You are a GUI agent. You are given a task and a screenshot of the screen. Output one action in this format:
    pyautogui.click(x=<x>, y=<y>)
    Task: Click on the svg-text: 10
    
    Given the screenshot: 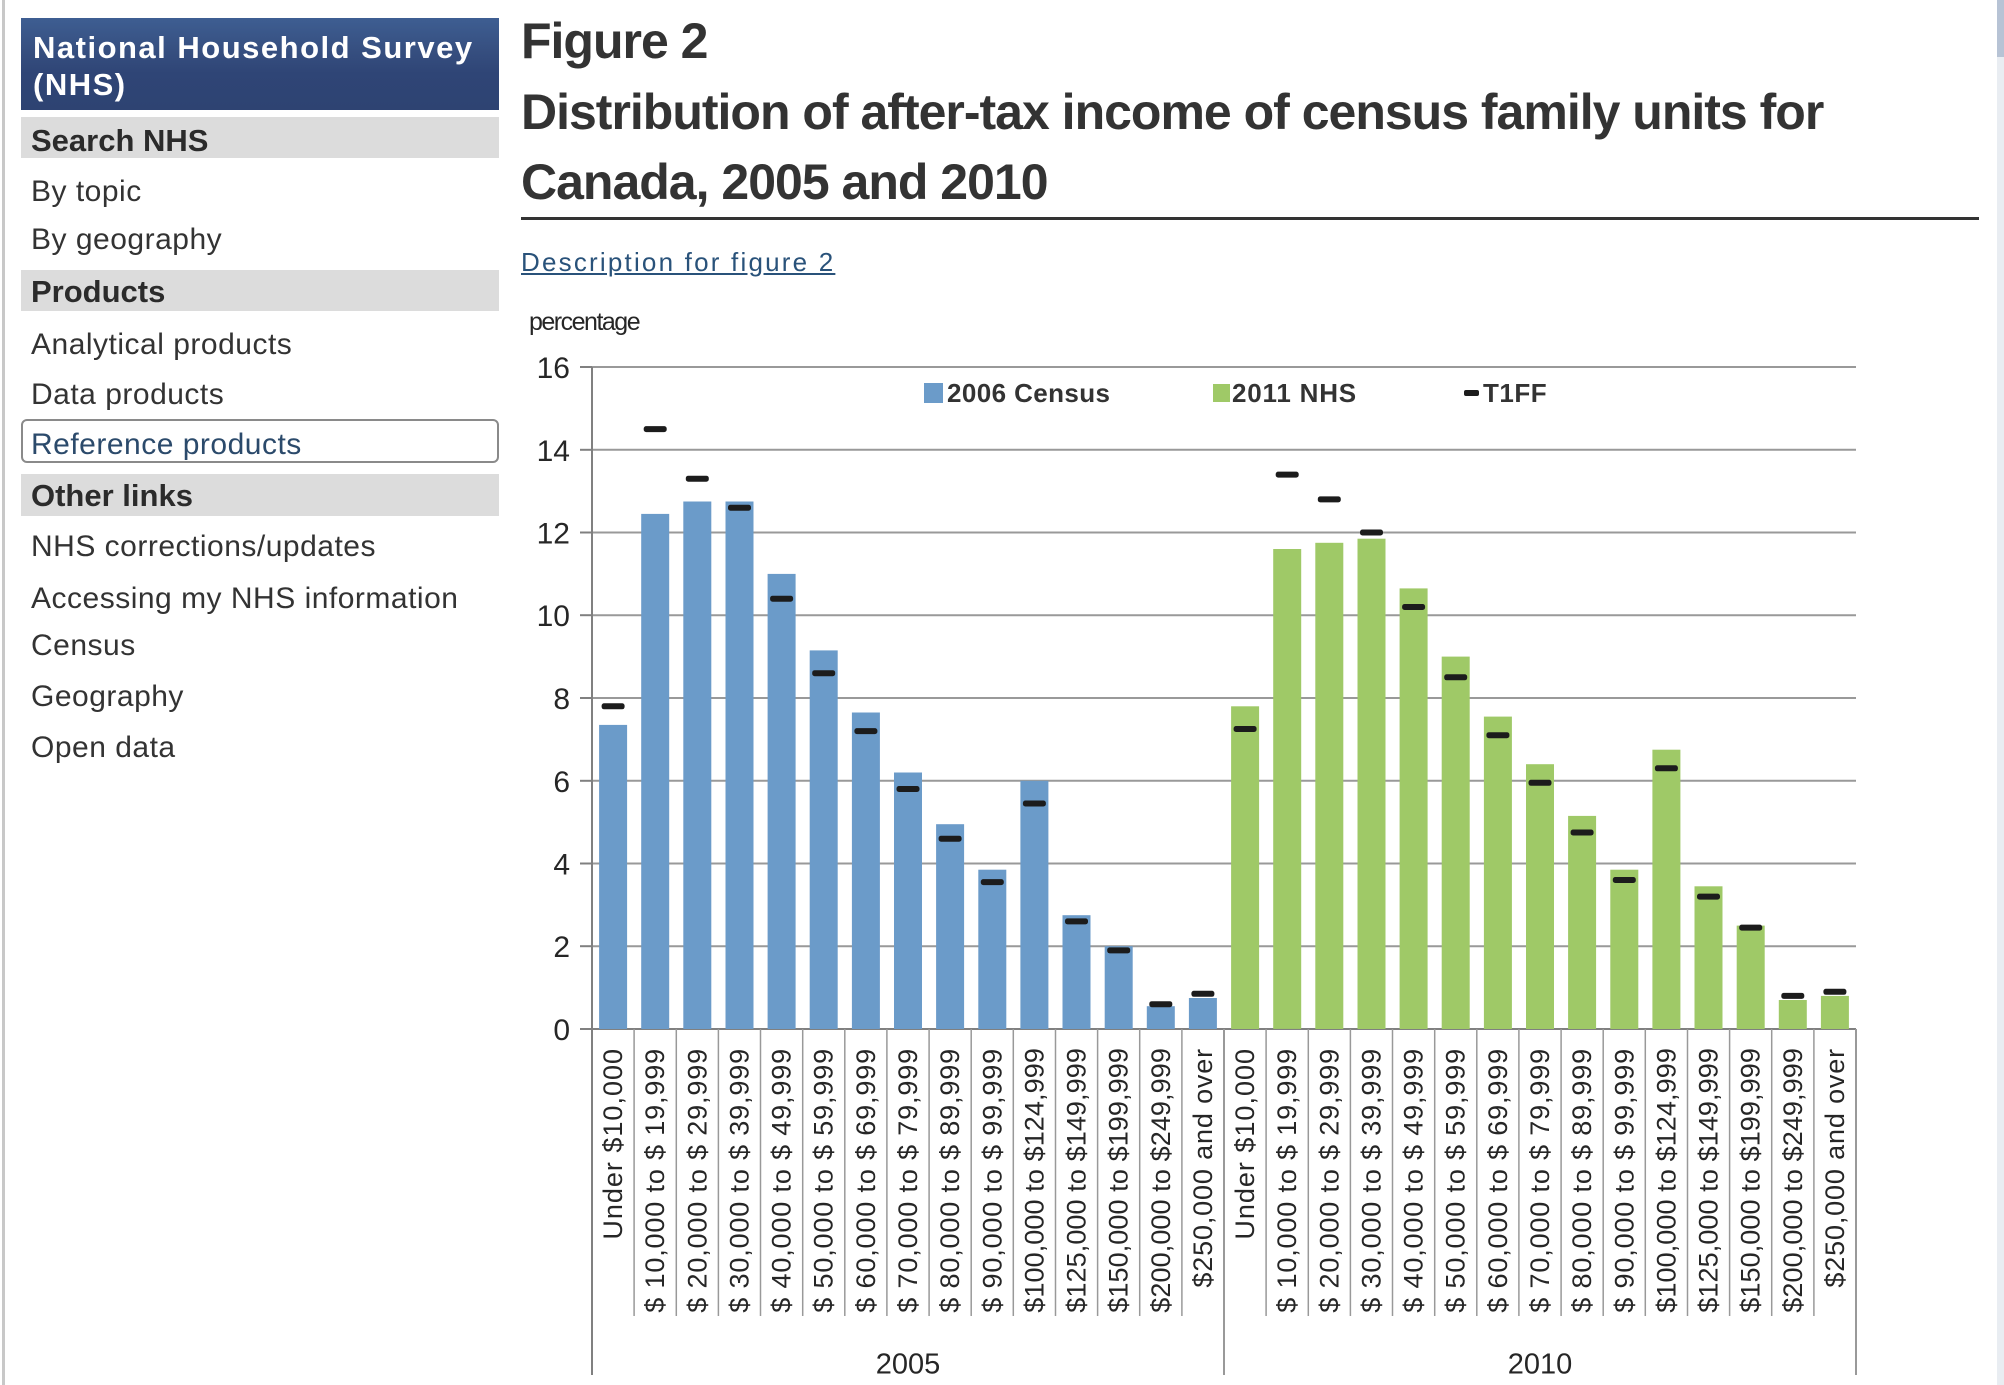 What is the action you would take?
    pyautogui.click(x=553, y=616)
    